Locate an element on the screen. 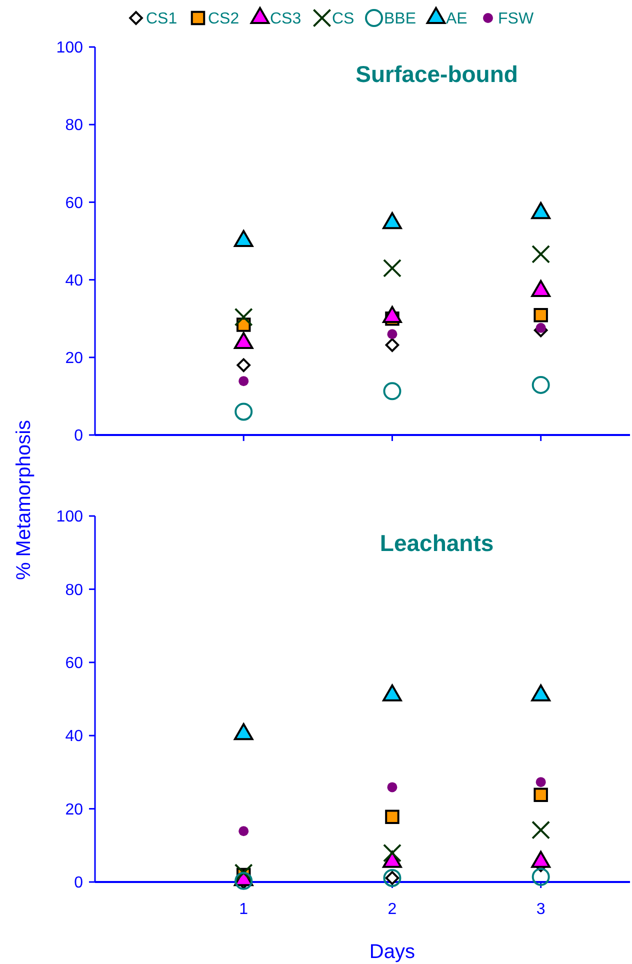  legend-label: CS1 is located at coordinates (162, 19).